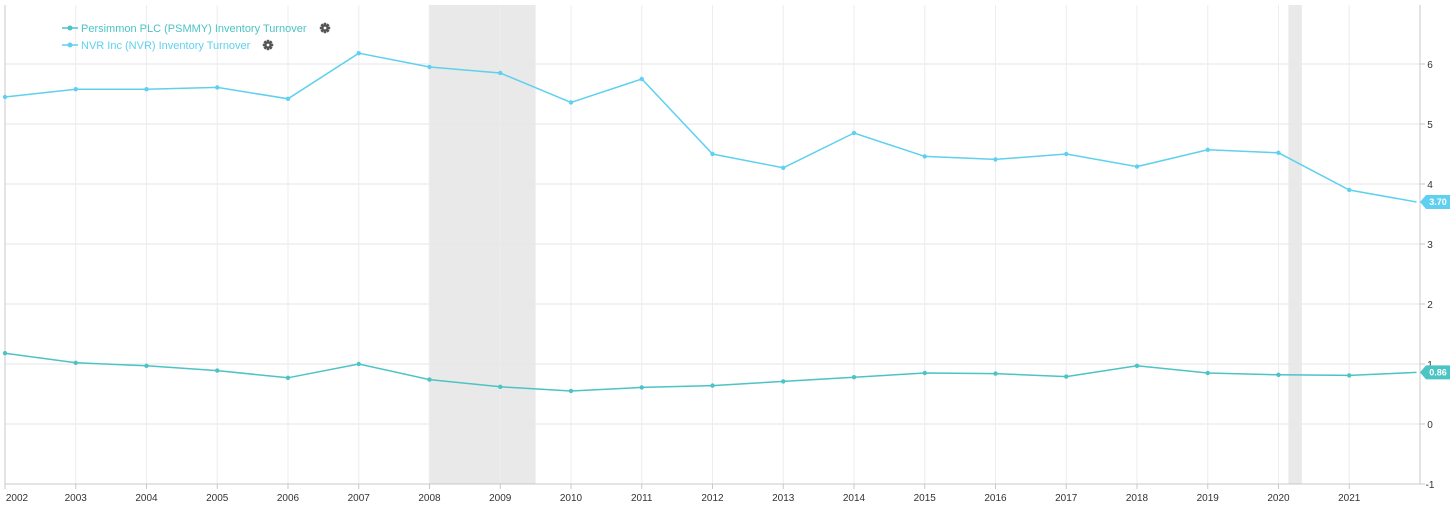 This screenshot has height=505, width=1456. Describe the element at coordinates (854, 498) in the screenshot. I see `x-tick-label: 2014` at that location.